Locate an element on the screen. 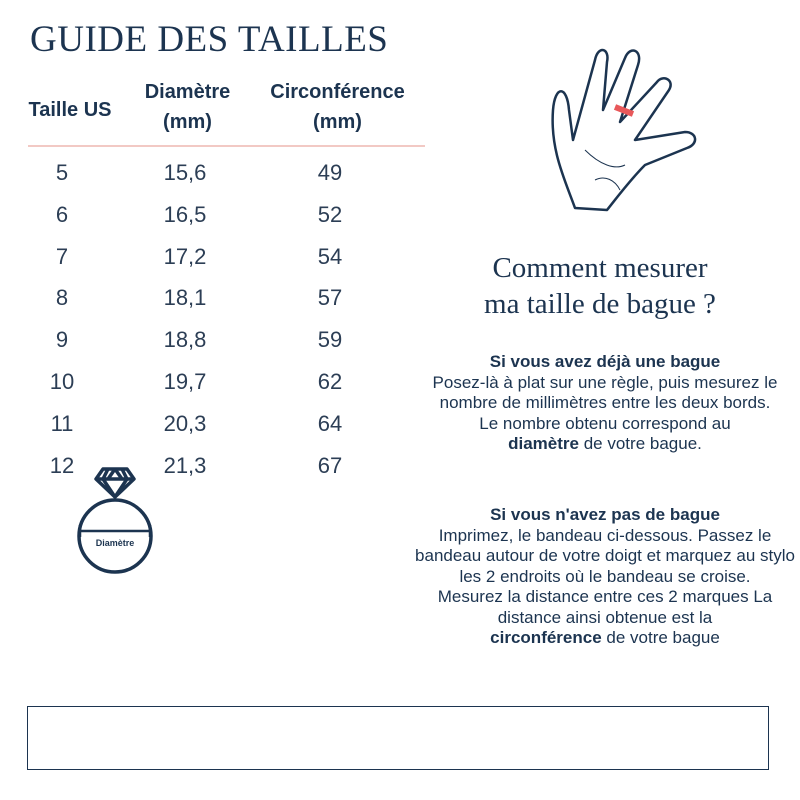  table-cell: 62 is located at coordinates (330, 381).